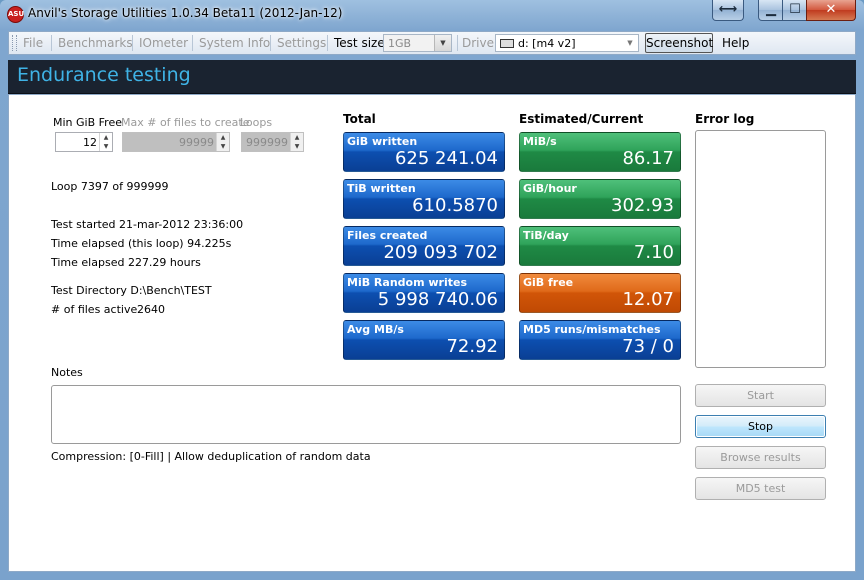 This screenshot has height=580, width=864. I want to click on page-title: Endurance testing, so click(104, 75).